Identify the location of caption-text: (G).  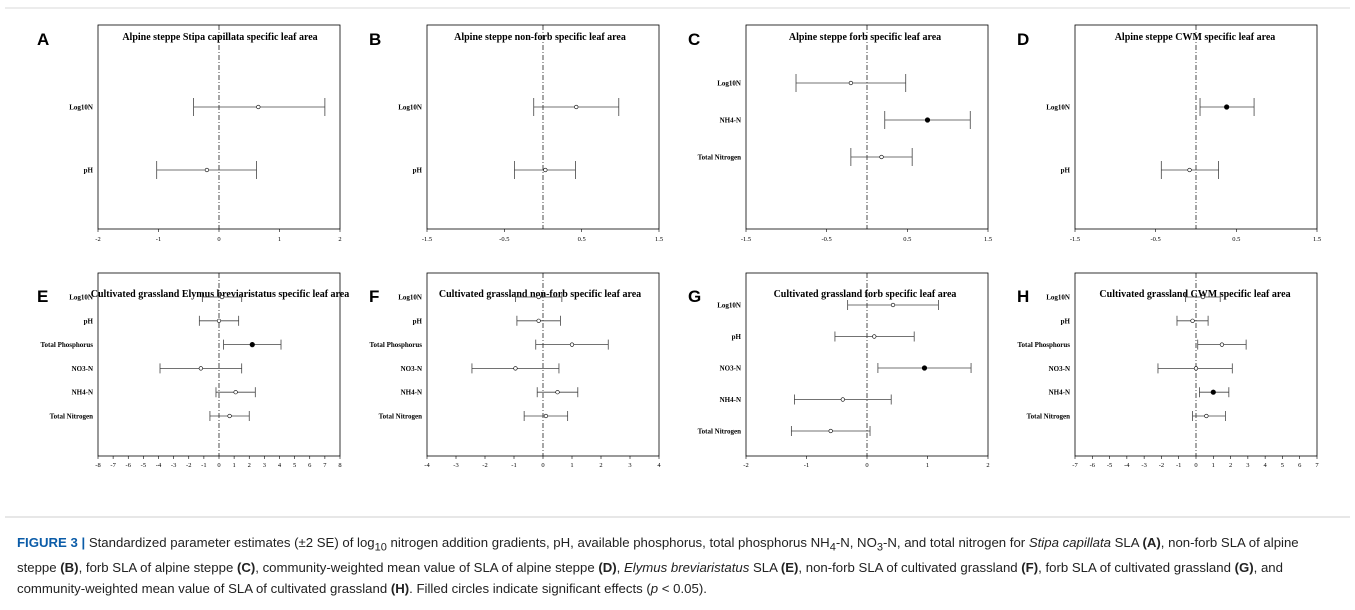
(1244, 568).